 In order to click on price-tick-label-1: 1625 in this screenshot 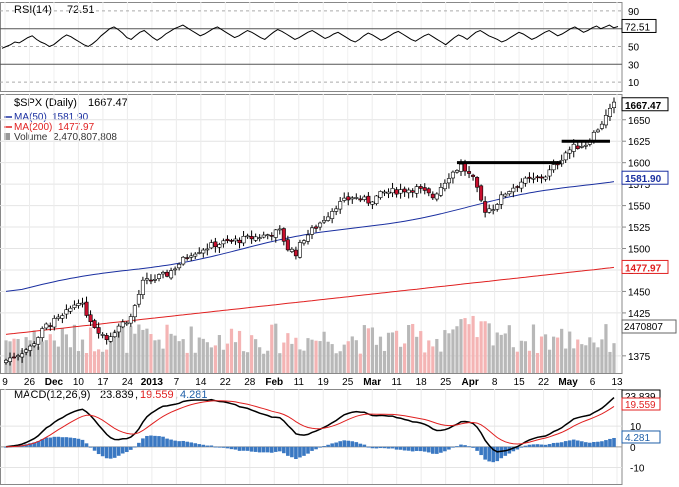, I will do `click(639, 142)`.